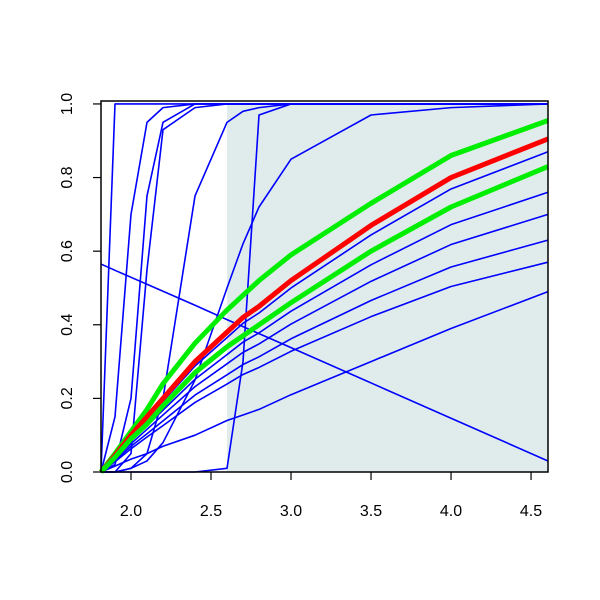 The height and width of the screenshot is (600, 600). What do you see at coordinates (67, 251) in the screenshot?
I see `y-tick-label: 0.6` at bounding box center [67, 251].